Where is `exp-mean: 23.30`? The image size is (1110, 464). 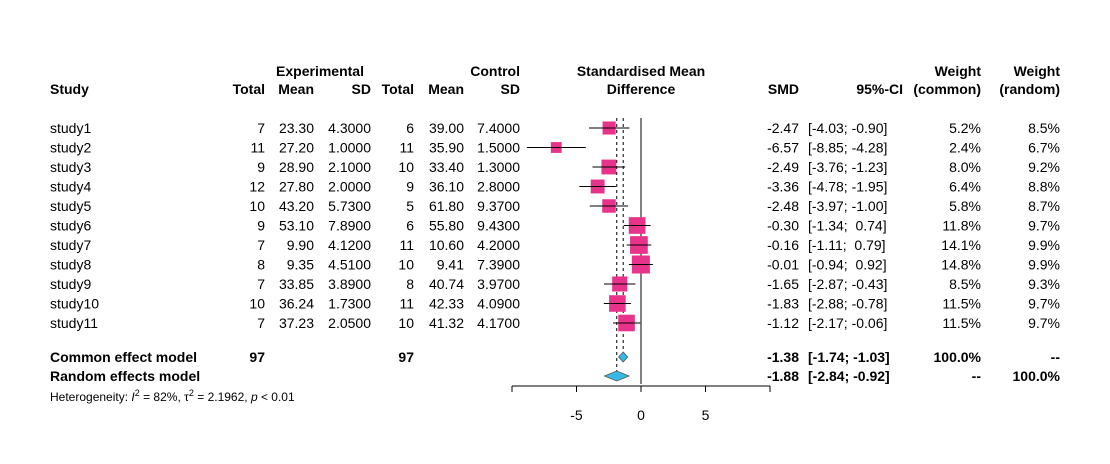 exp-mean: 23.30 is located at coordinates (296, 128).